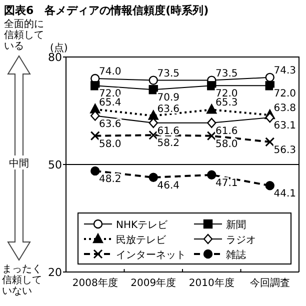 Image resolution: width=306 pixels, height=306 pixels. Describe the element at coordinates (141, 240) in the screenshot. I see `legend-label: 民放テレビ` at that location.